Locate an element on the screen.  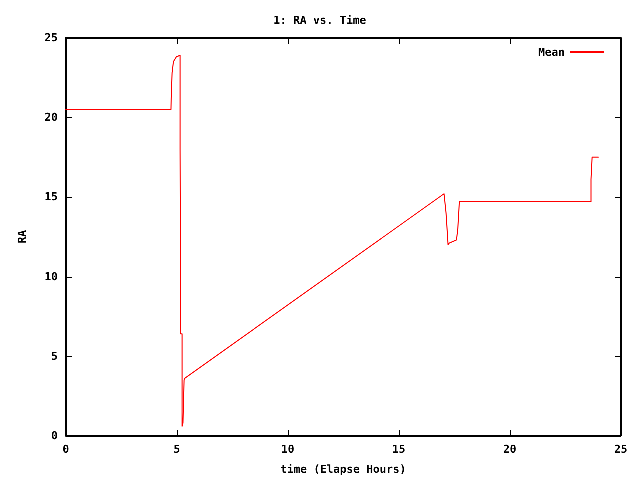
y-tick-label: 5 is located at coordinates (54, 356).